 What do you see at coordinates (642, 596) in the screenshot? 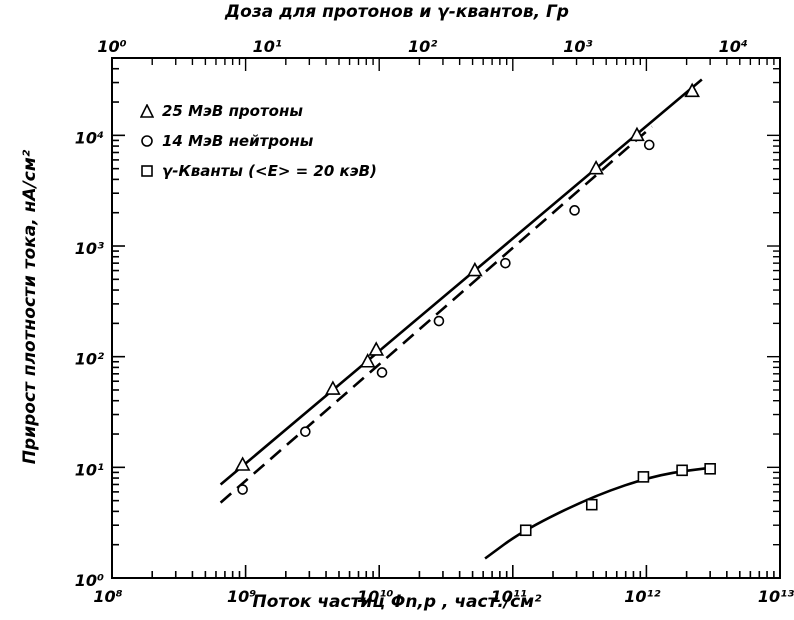
I see `x-tick-label: 10¹²` at bounding box center [642, 596].